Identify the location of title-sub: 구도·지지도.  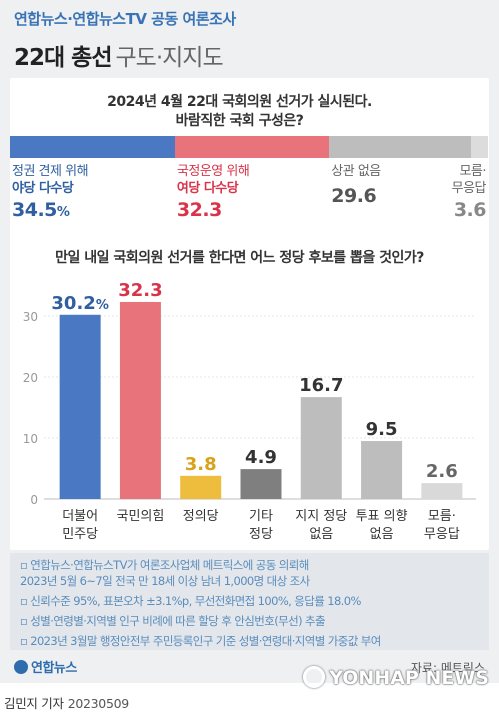
(169, 58).